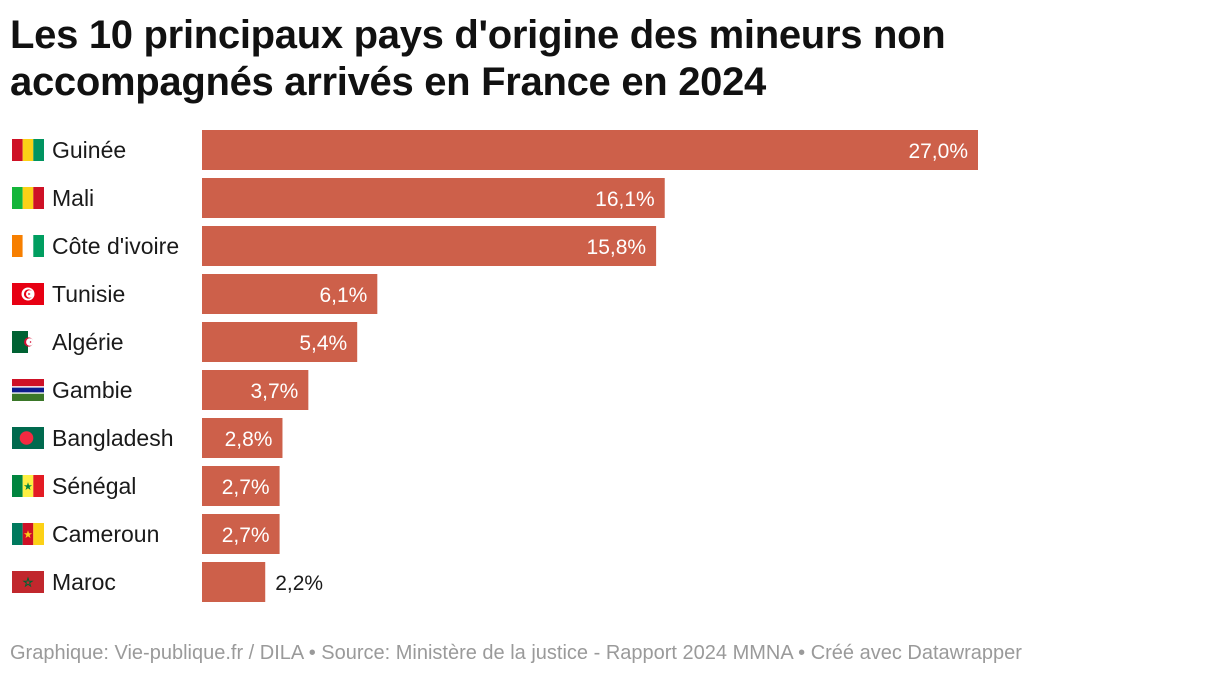 Image resolution: width=1220 pixels, height=678 pixels. What do you see at coordinates (28, 582) in the screenshot?
I see `flag-morocco-icon` at bounding box center [28, 582].